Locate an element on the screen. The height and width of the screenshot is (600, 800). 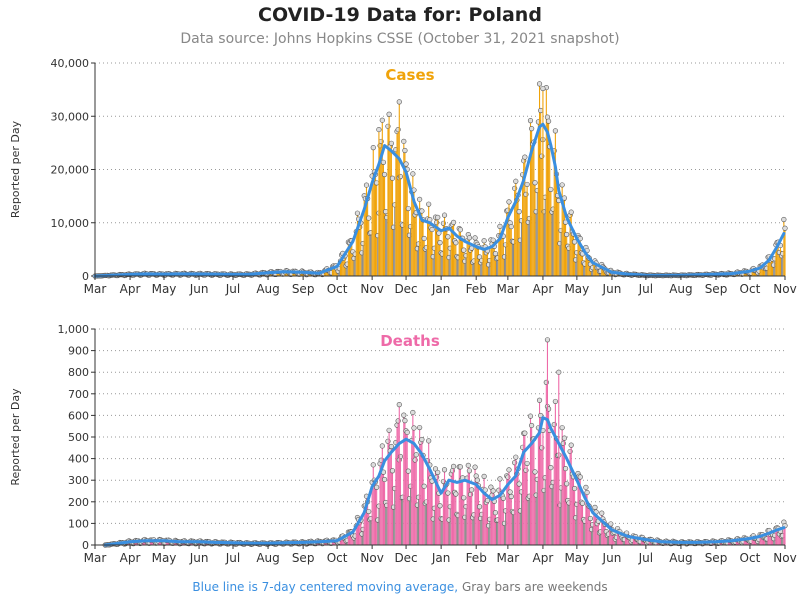
panel-title: Deaths is located at coordinates (410, 341).